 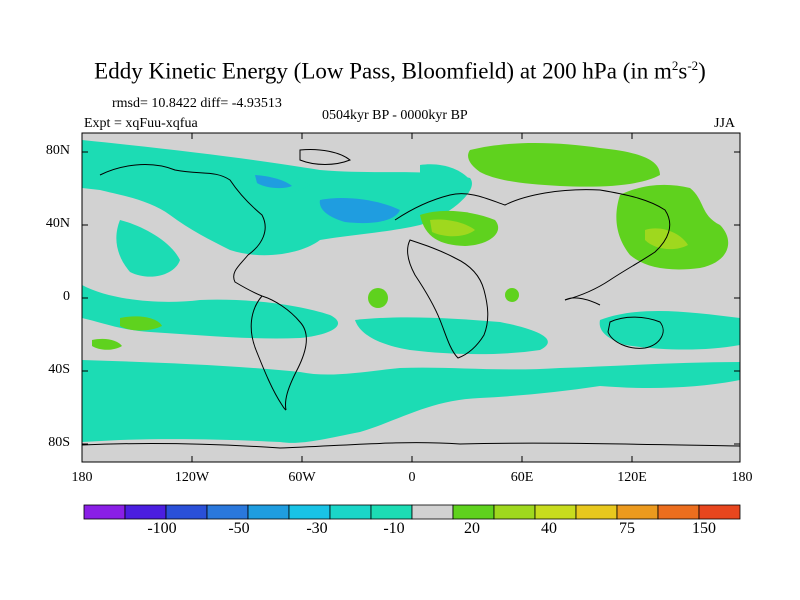 What do you see at coordinates (412, 477) in the screenshot?
I see `lon-tick-0: 0` at bounding box center [412, 477].